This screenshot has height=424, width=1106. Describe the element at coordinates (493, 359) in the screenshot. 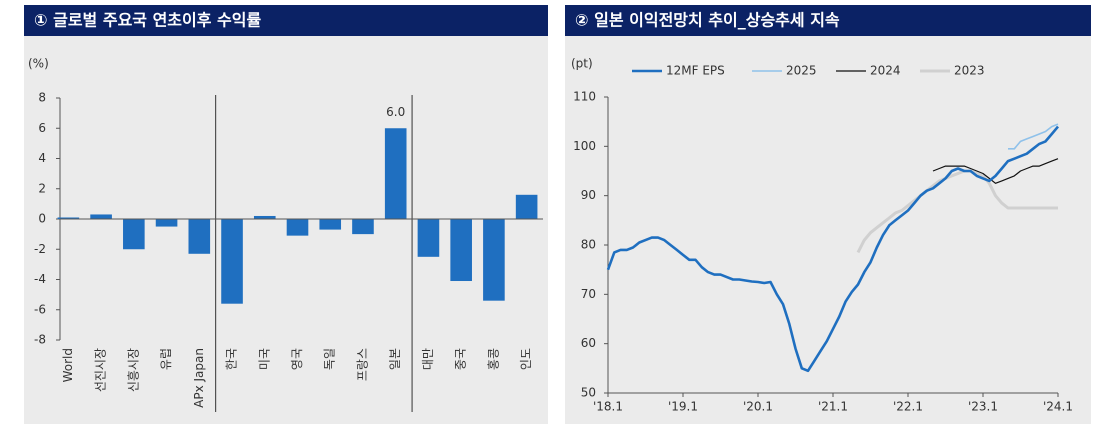

I see `x-tick-label: 홍콩` at that location.